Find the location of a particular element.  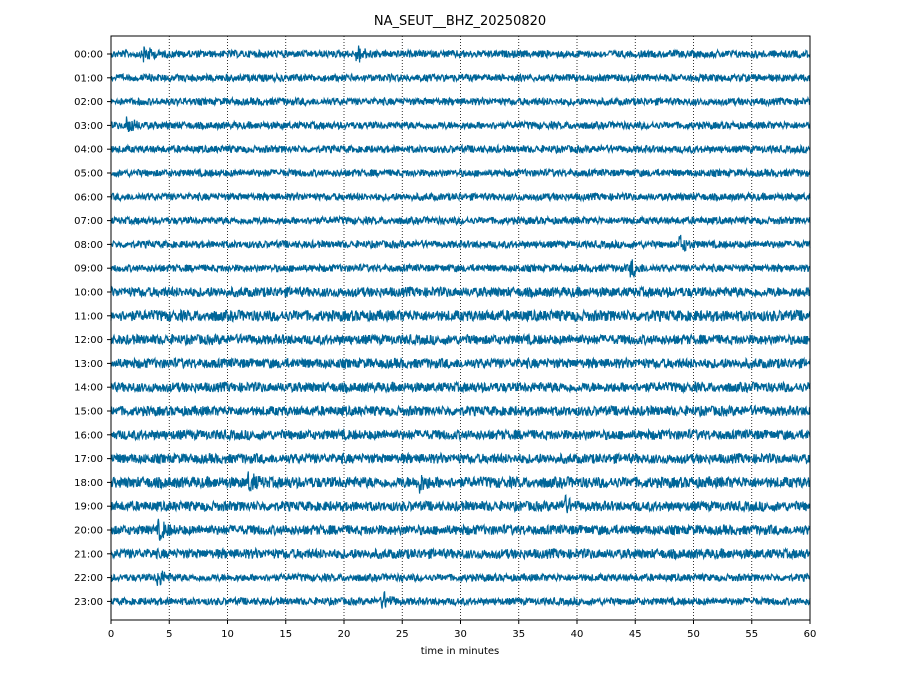

y-tick-label: 11:00 is located at coordinates (88, 316).